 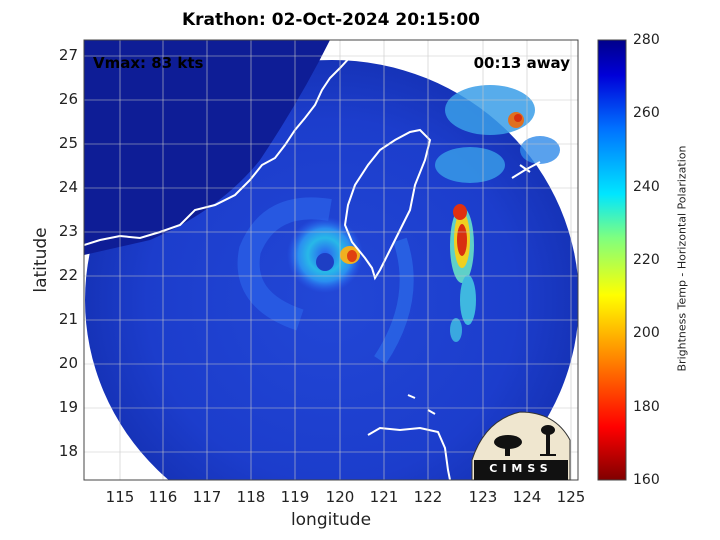 I want to click on colorbar, so click(x=612, y=260).